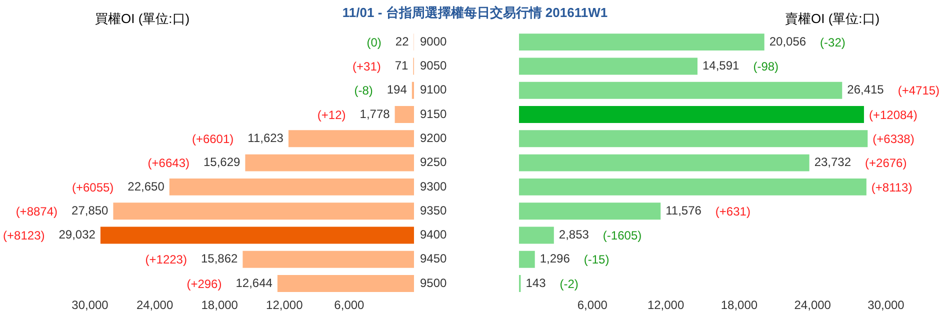 The width and height of the screenshot is (950, 320). Describe the element at coordinates (555, 259) in the screenshot. I see `data-label: 1,296` at that location.